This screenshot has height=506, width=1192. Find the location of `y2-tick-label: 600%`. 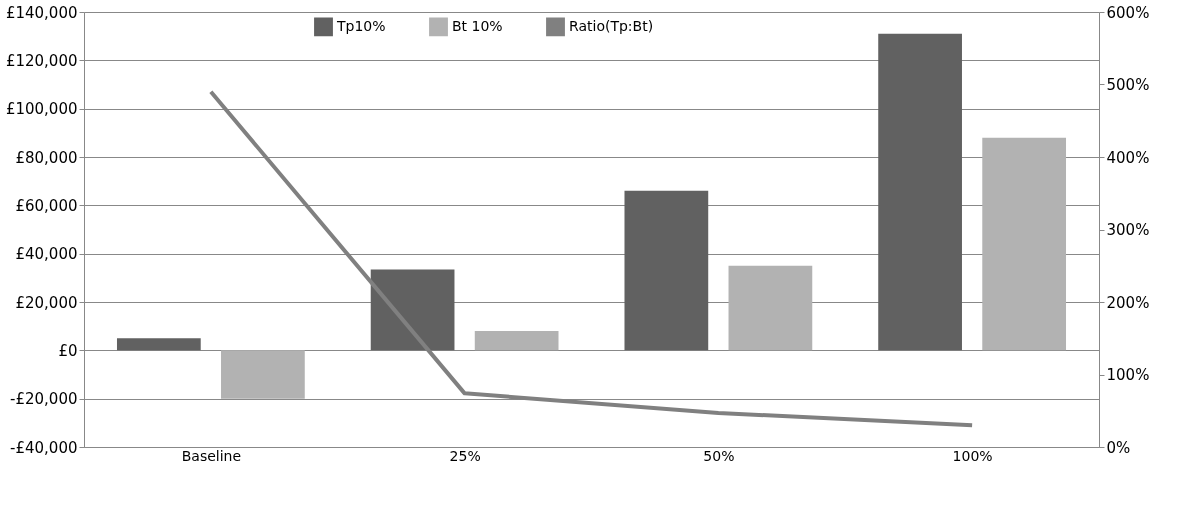

y2-tick-label: 600% is located at coordinates (1128, 12).